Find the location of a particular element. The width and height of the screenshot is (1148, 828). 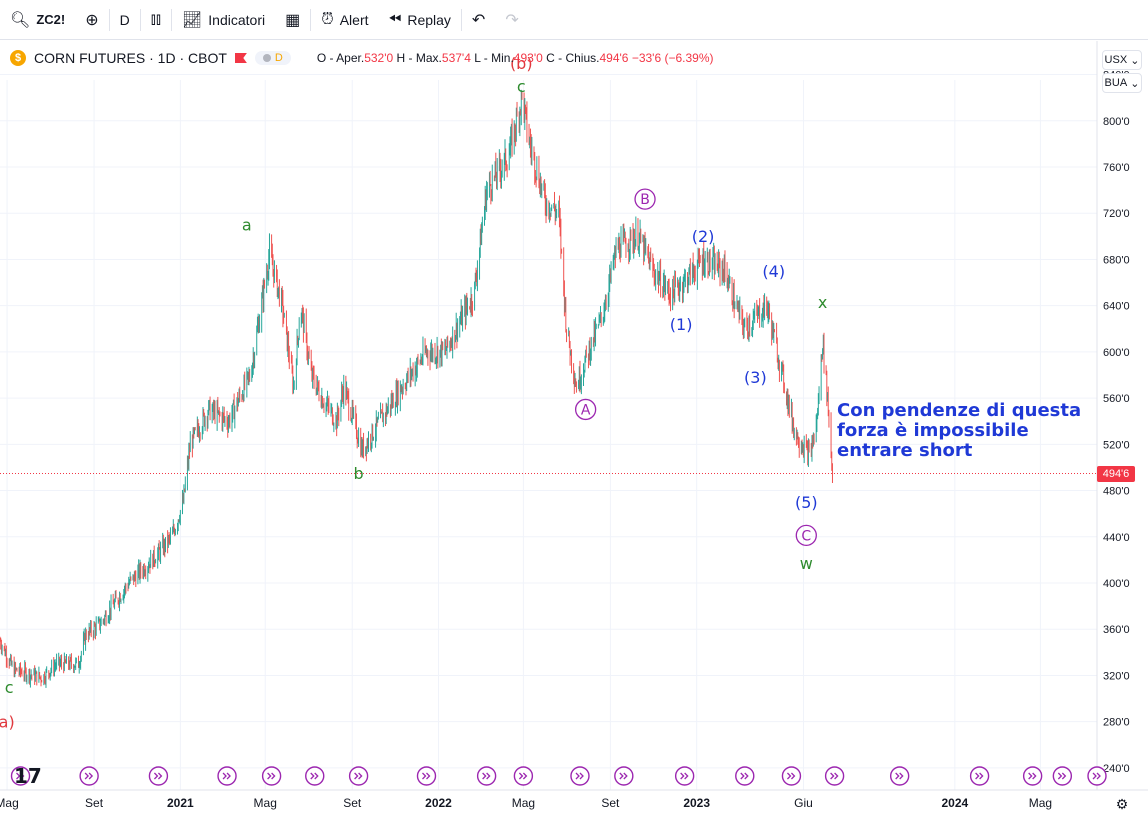

note-line: entrare short is located at coordinates (905, 450).